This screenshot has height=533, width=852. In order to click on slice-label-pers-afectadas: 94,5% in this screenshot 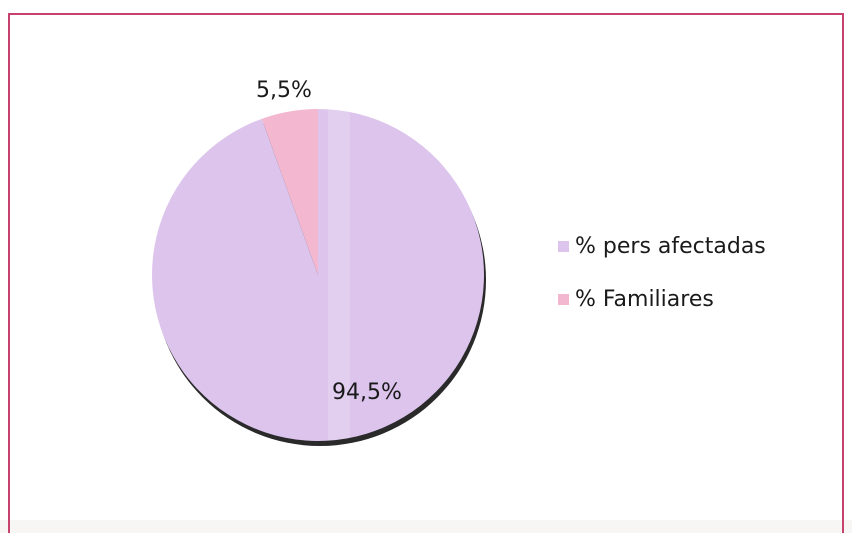, I will do `click(367, 392)`.